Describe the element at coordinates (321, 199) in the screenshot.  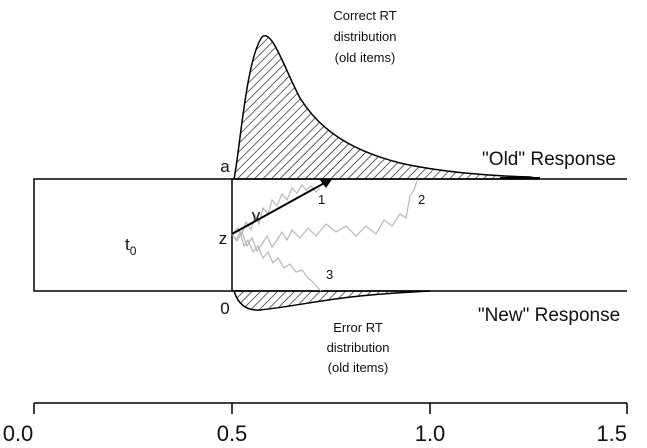
I see `path-1-label: 1` at that location.